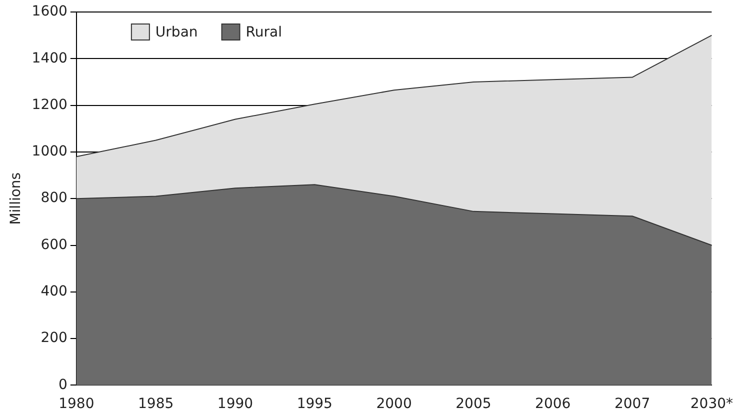  Describe the element at coordinates (712, 404) in the screenshot. I see `x-tick-label: 2030*` at that location.